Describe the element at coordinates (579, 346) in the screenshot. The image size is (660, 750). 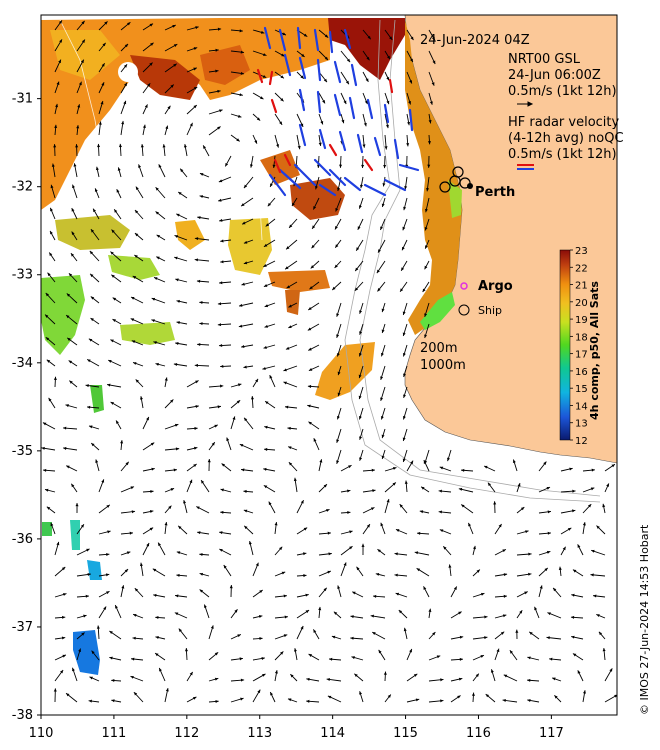
I see `colorbar-ticks: 23 22 21 20 19 18 17 16 15 14 13 12` at that location.